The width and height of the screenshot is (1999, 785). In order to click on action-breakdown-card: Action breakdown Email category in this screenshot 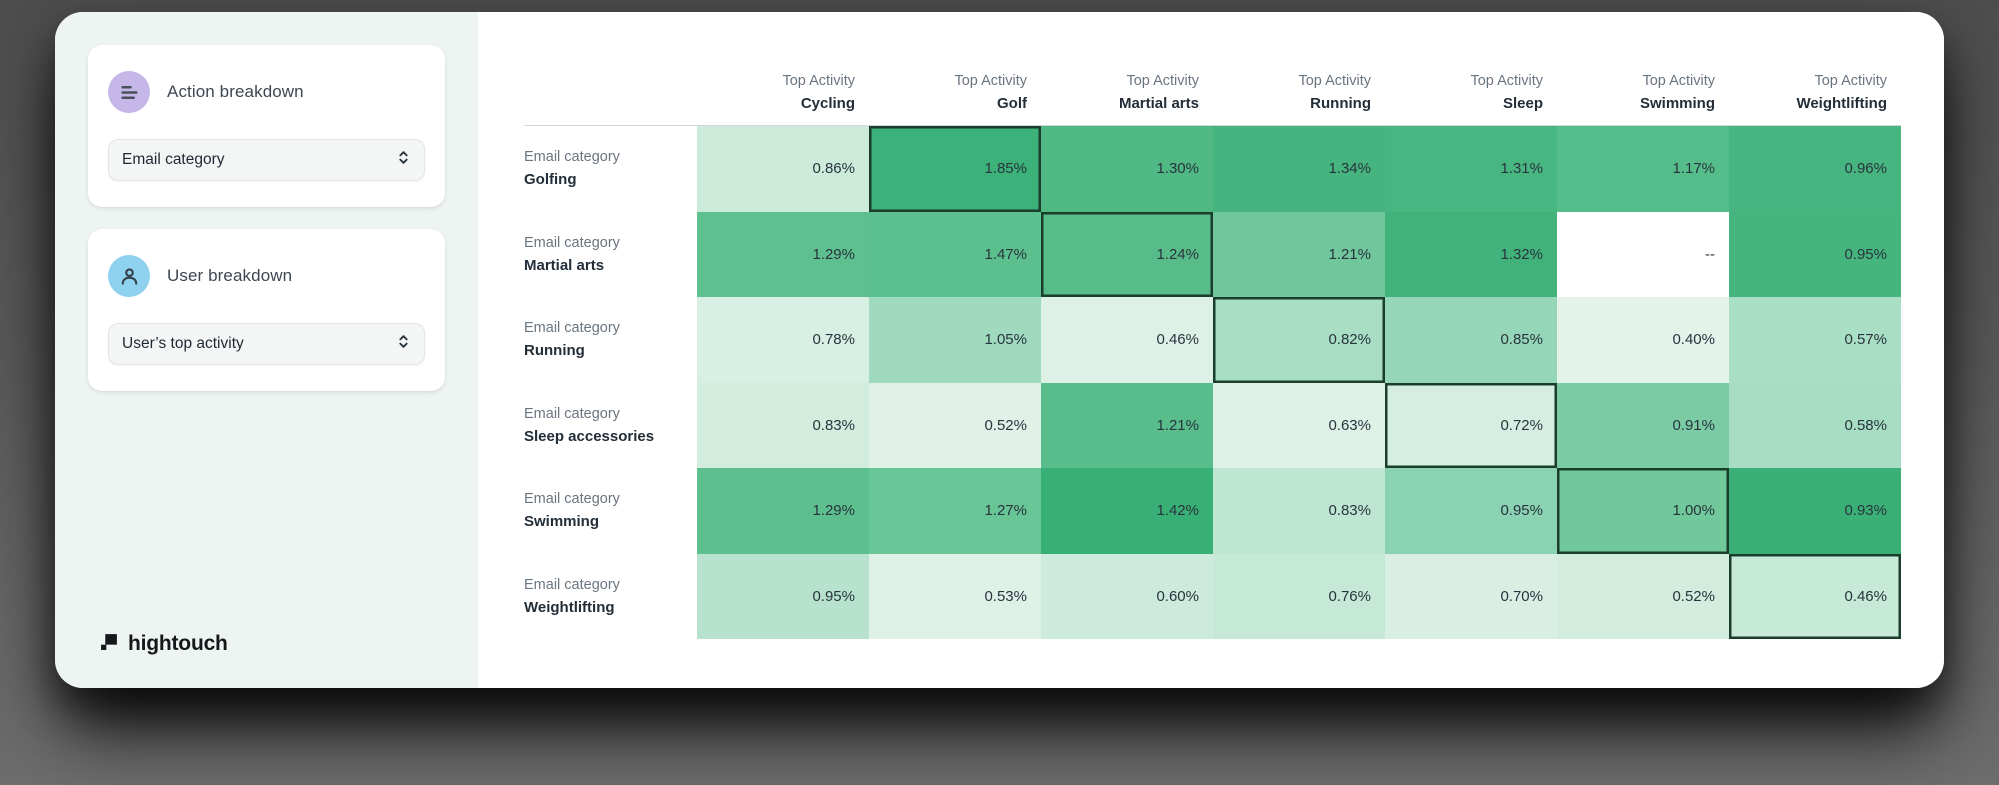, I will do `click(266, 126)`.